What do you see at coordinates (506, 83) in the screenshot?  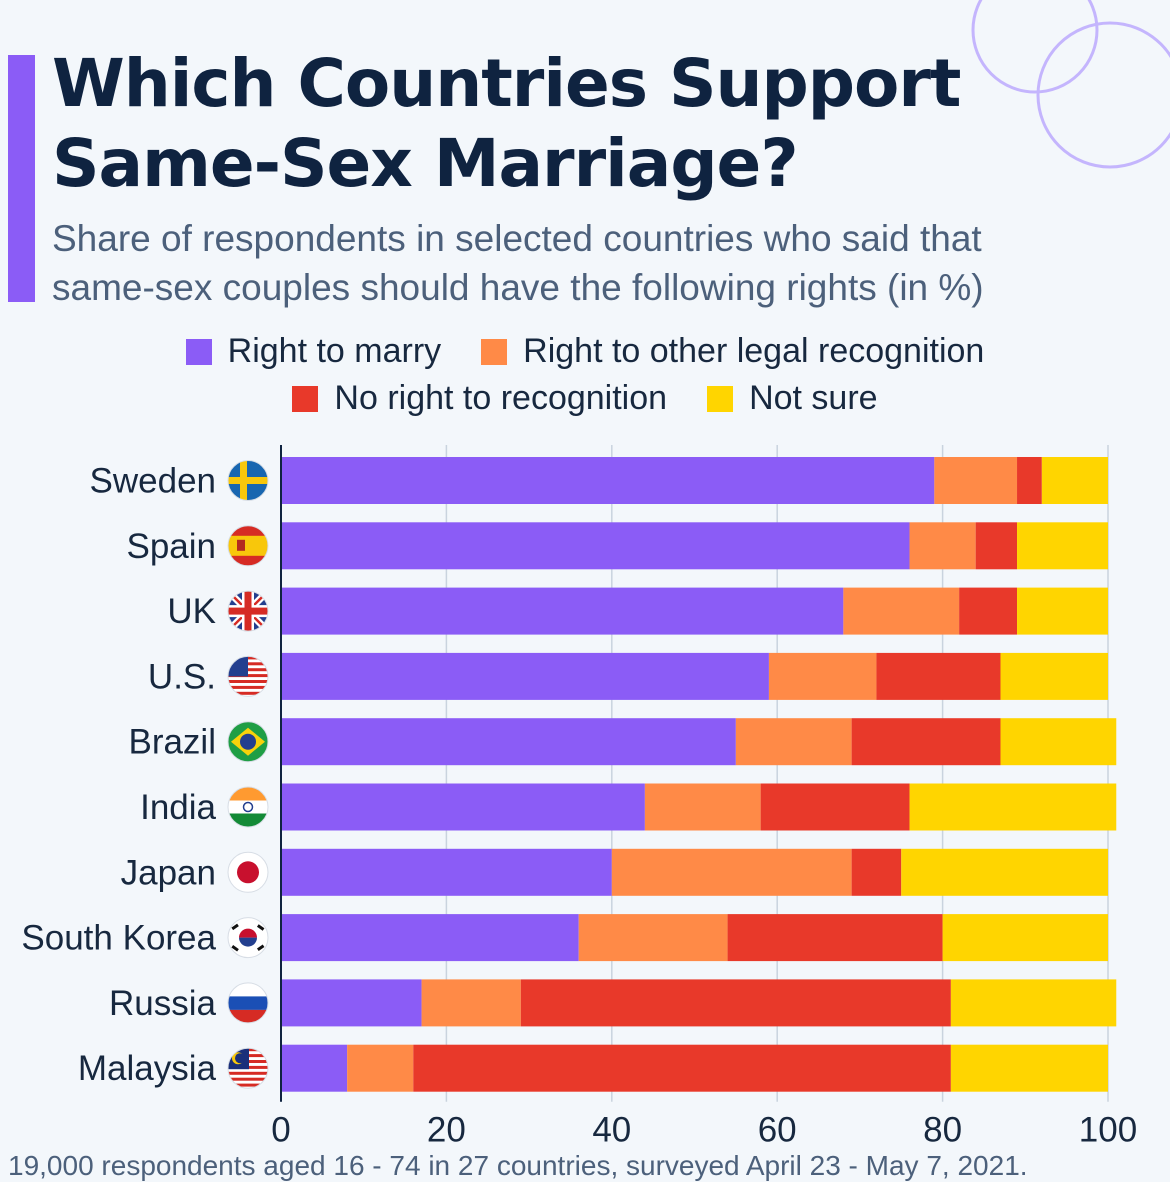 I see `title-line-1: Which Countries Support` at bounding box center [506, 83].